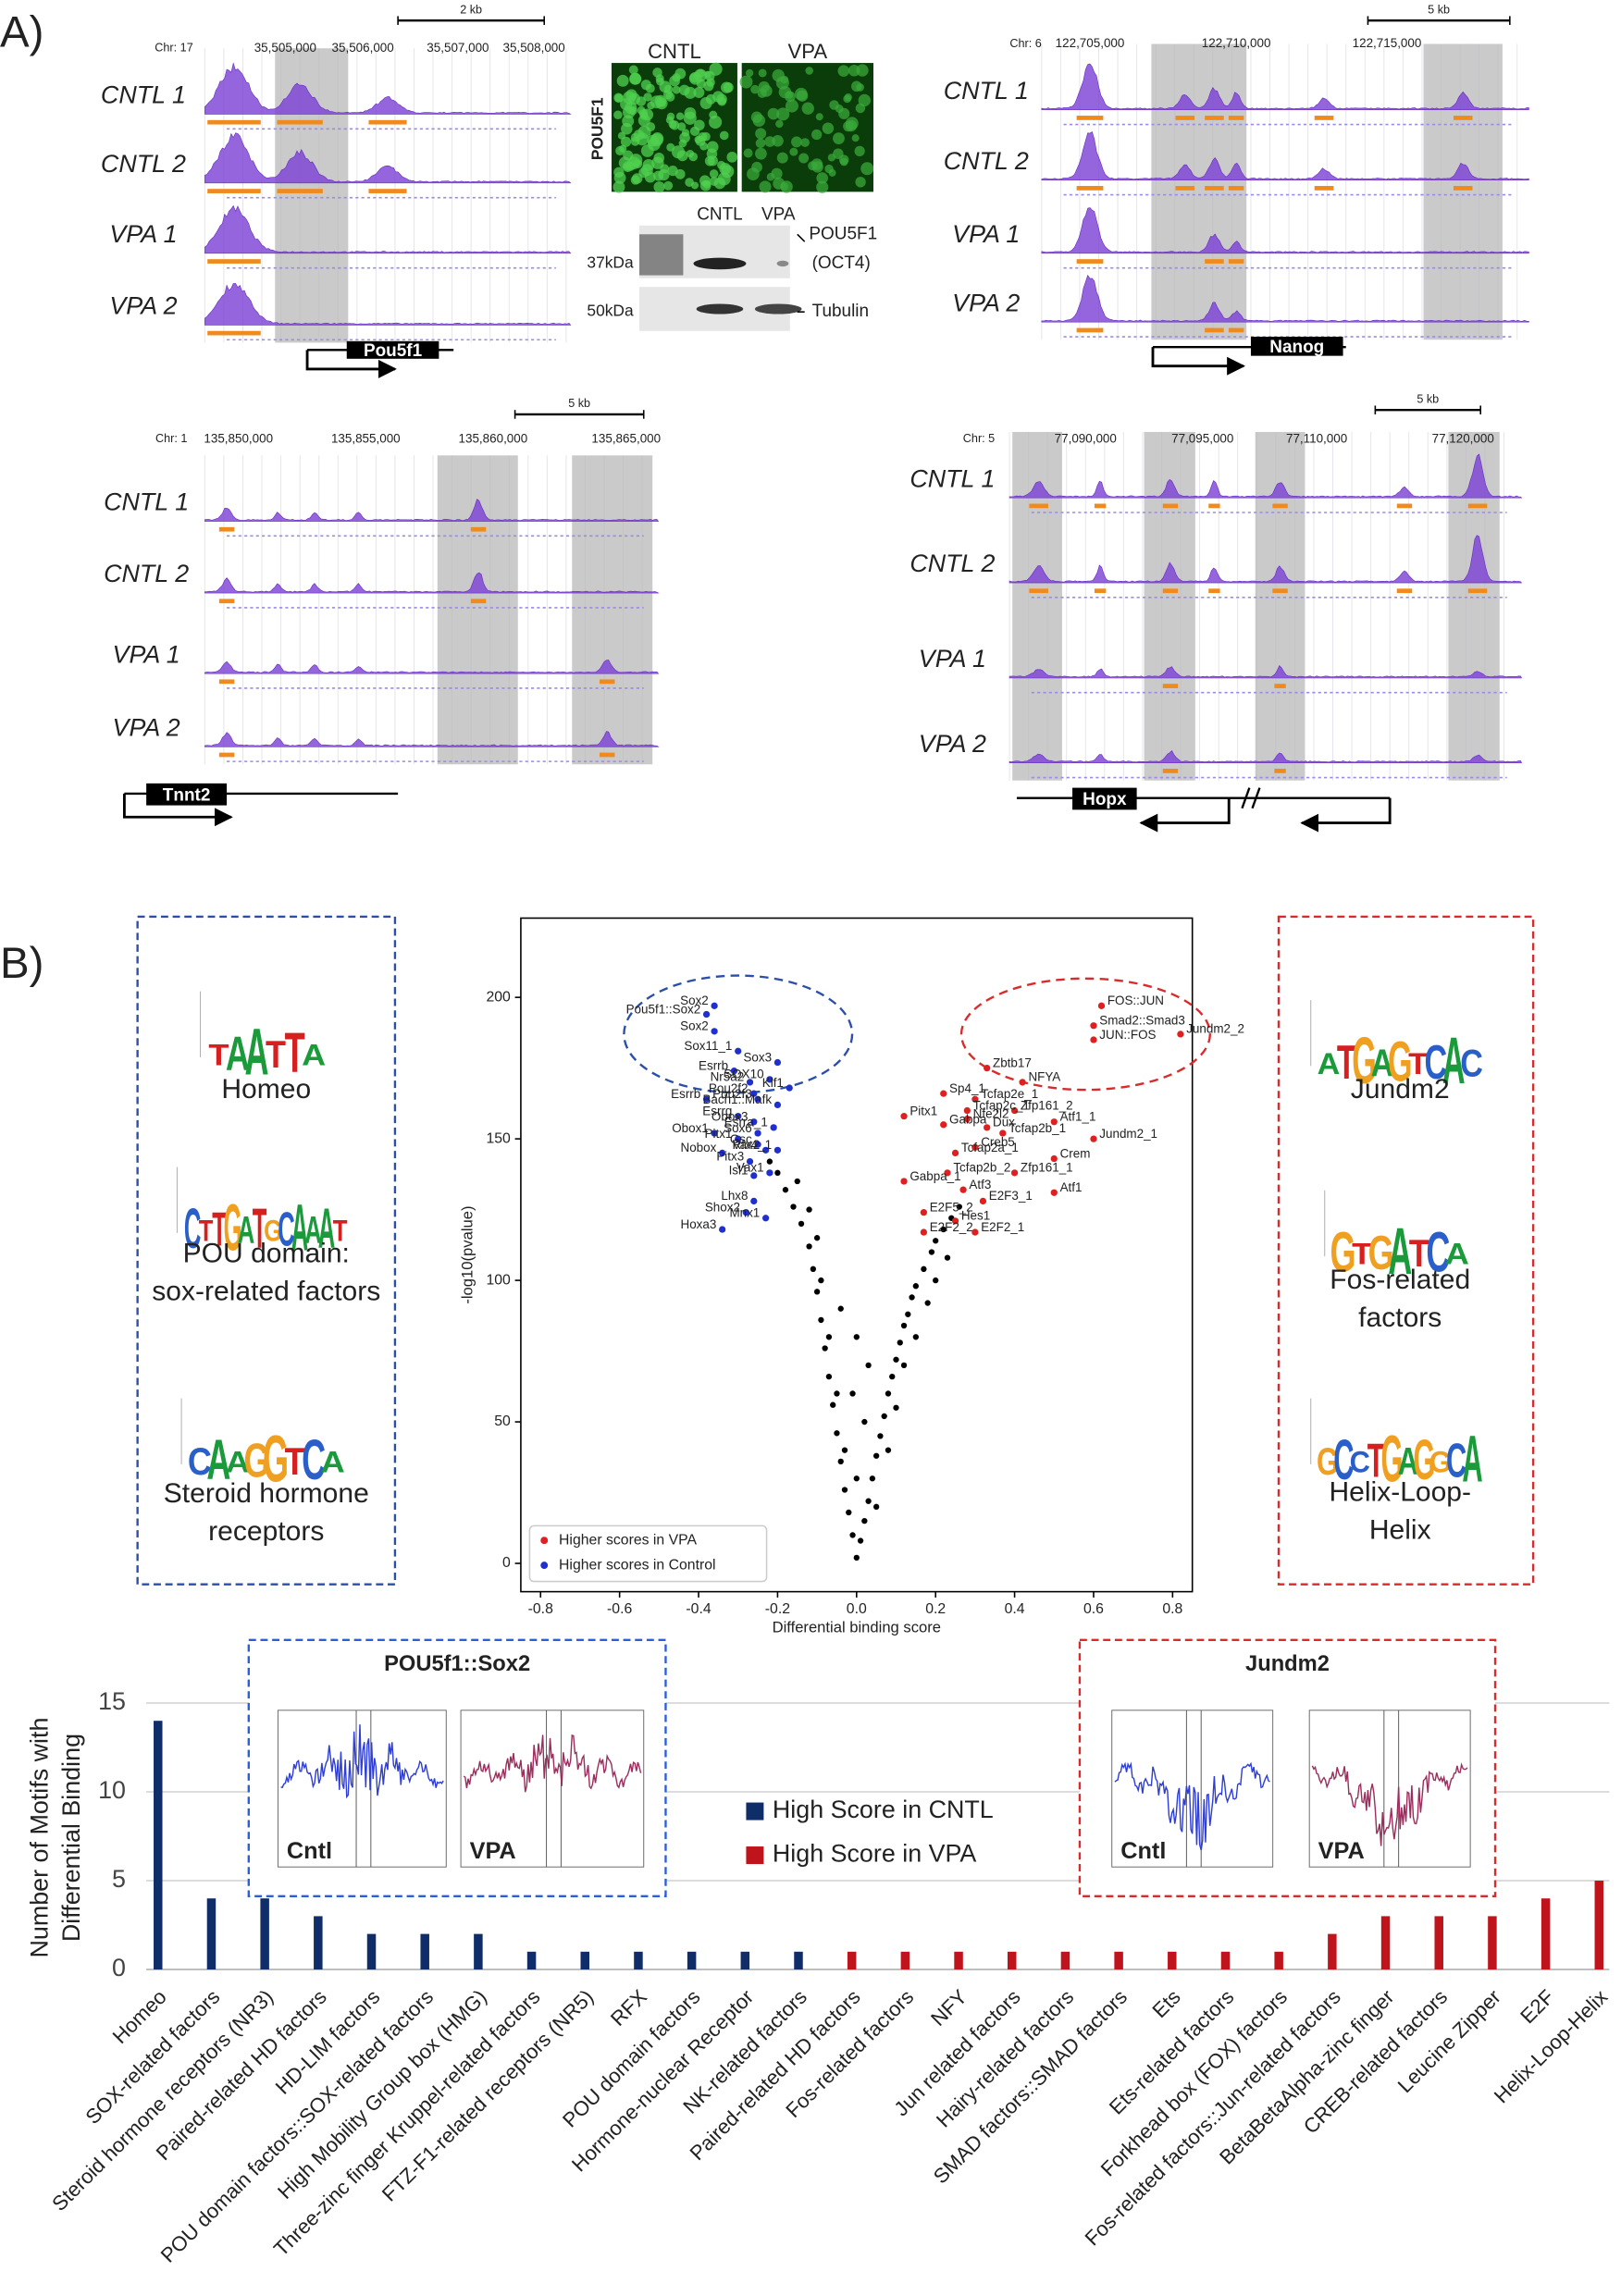  Describe the element at coordinates (267, 1250) in the screenshot. I see `motif-box` at that location.